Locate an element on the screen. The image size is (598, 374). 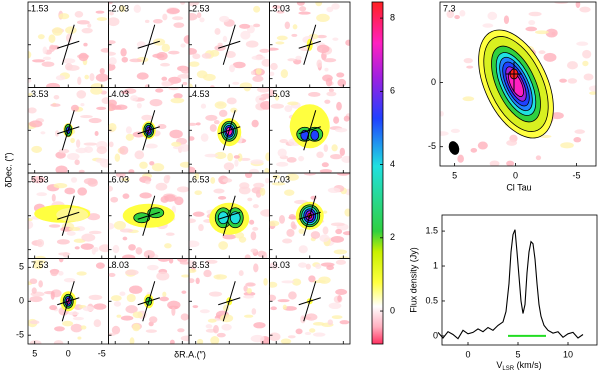
channel-label: 3.03 is located at coordinates (282, 8).